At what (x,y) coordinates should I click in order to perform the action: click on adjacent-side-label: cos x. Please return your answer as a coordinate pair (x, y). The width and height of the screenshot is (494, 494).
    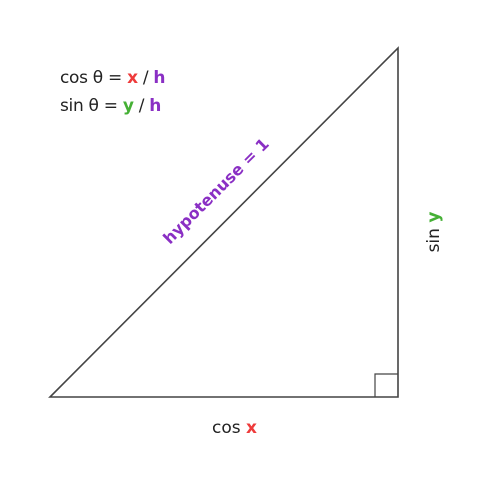
    Looking at the image, I should click on (234, 428).